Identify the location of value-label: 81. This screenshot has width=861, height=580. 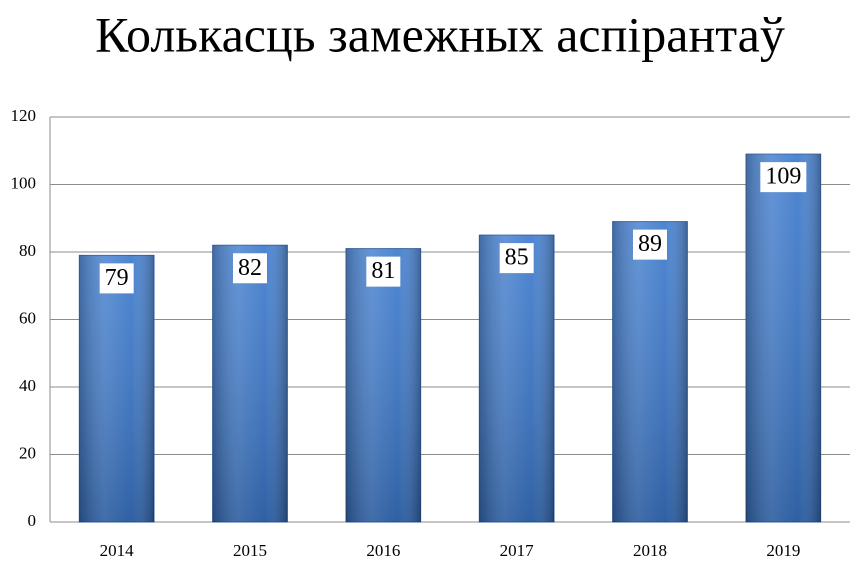
(383, 271).